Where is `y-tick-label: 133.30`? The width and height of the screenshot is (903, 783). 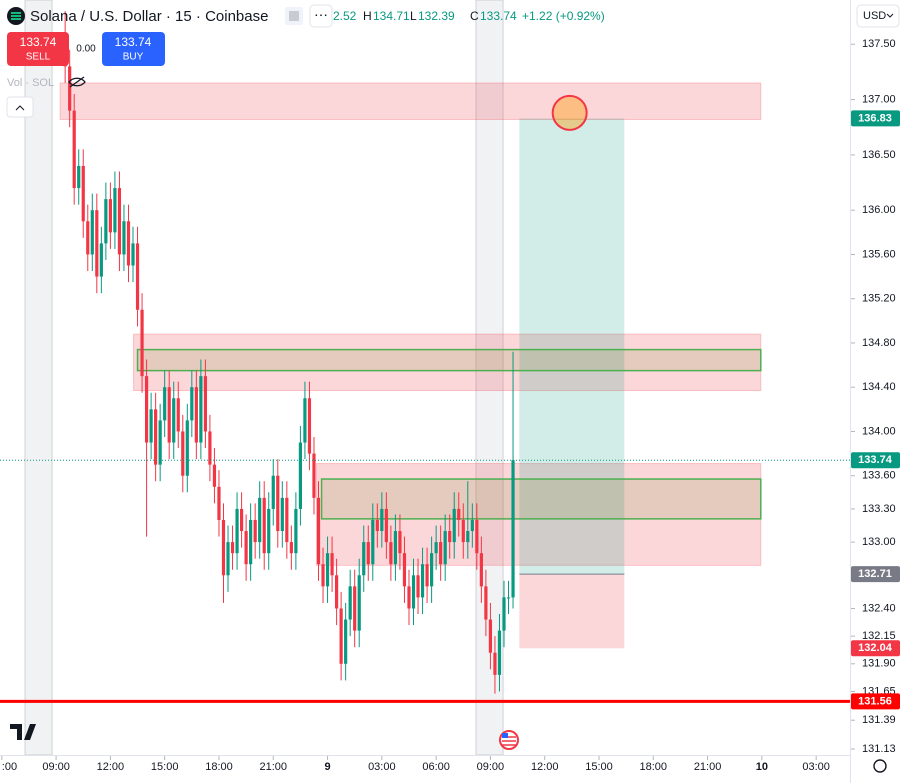 y-tick-label: 133.30 is located at coordinates (879, 509).